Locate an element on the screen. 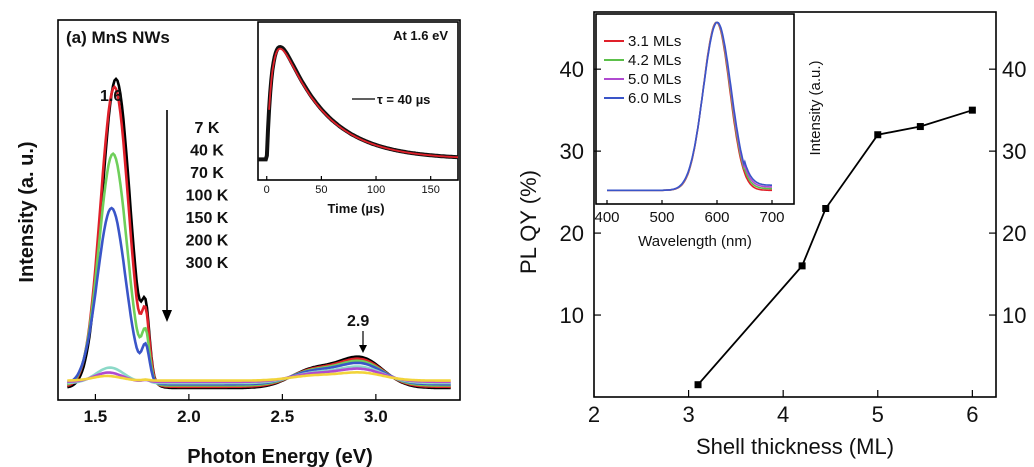 The height and width of the screenshot is (467, 1034). right-secondary-y-tick-label: 20 is located at coordinates (1014, 233).